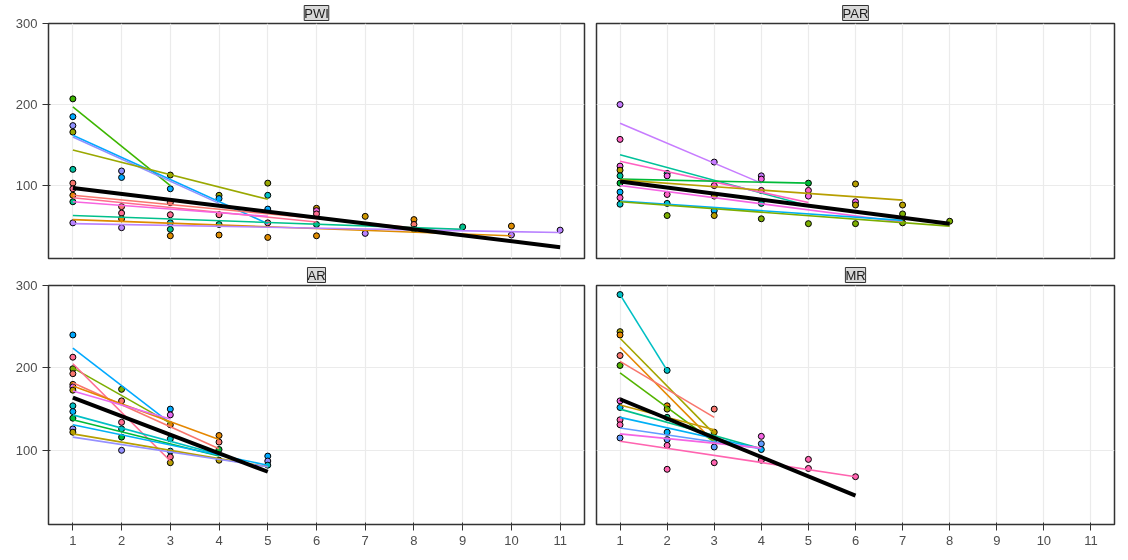  Describe the element at coordinates (316, 13) in the screenshot. I see `chart-title: PWI` at that location.